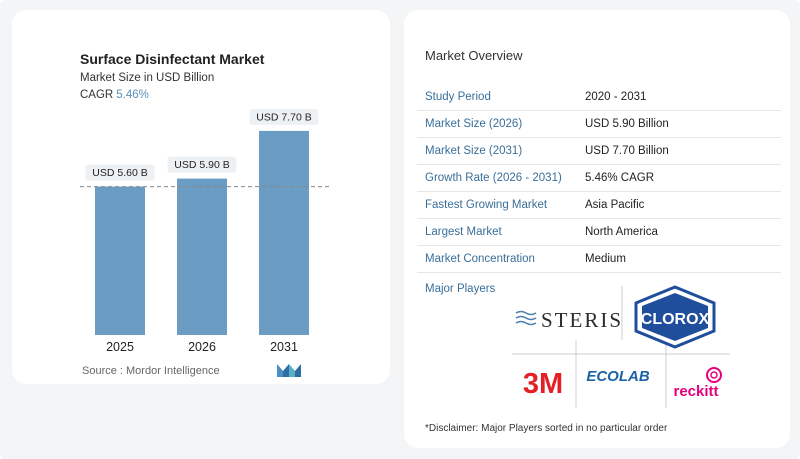  I want to click on cagr-label: CAGR 5.46%, so click(114, 95).